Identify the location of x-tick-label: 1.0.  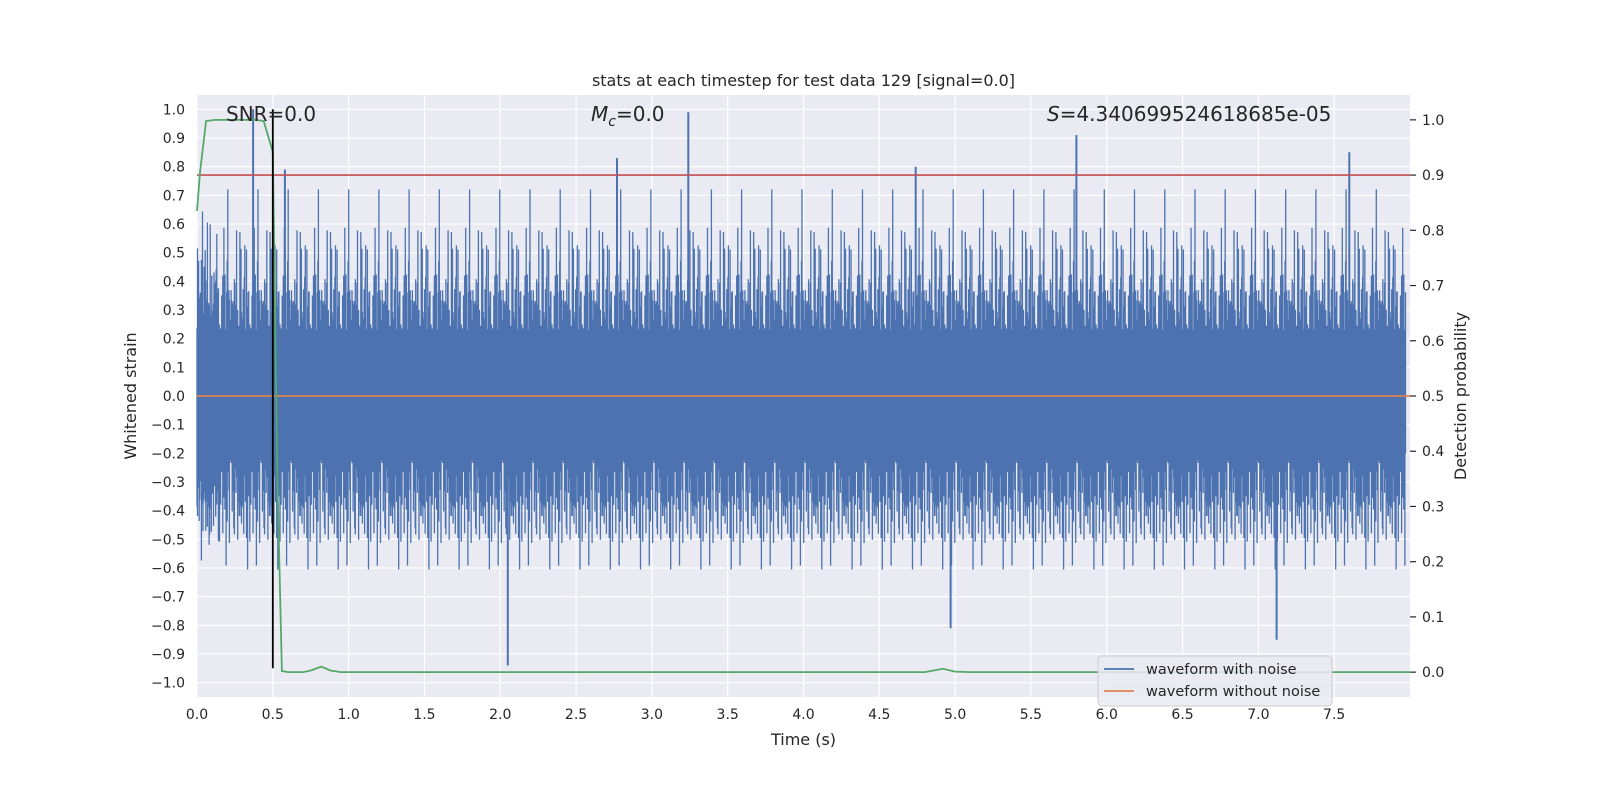
(348, 715).